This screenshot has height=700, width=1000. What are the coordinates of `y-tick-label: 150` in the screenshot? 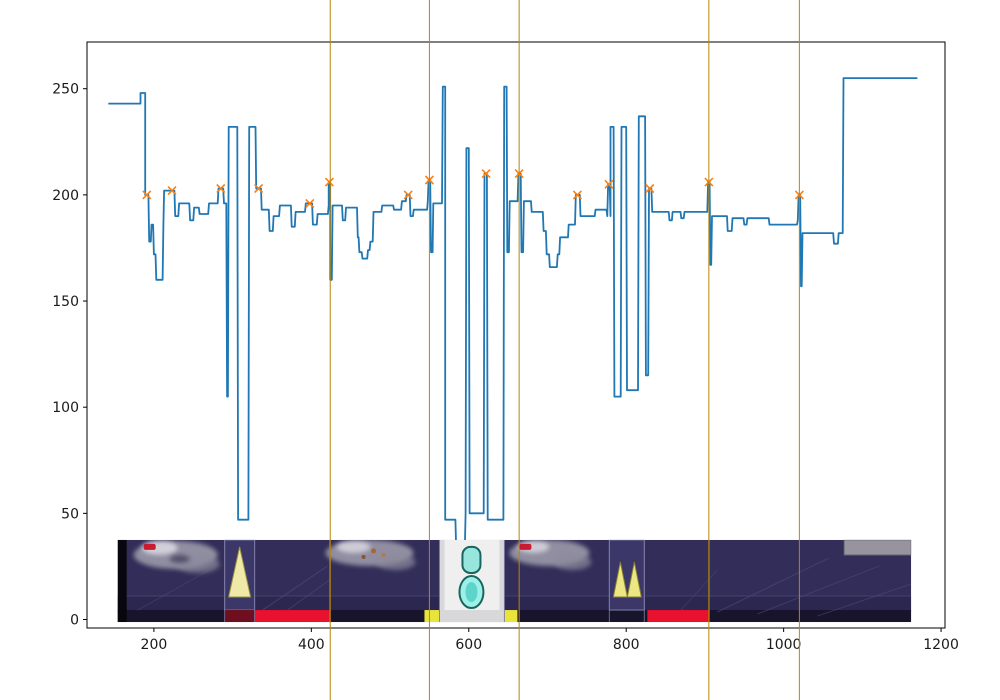 It's located at (65, 302).